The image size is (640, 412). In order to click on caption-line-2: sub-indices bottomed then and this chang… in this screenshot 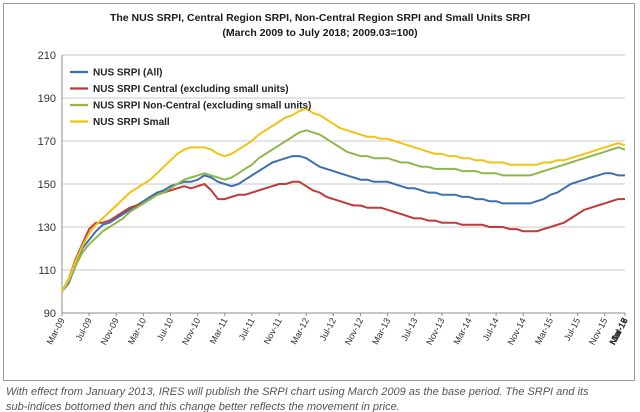, I will do `click(203, 406)`.